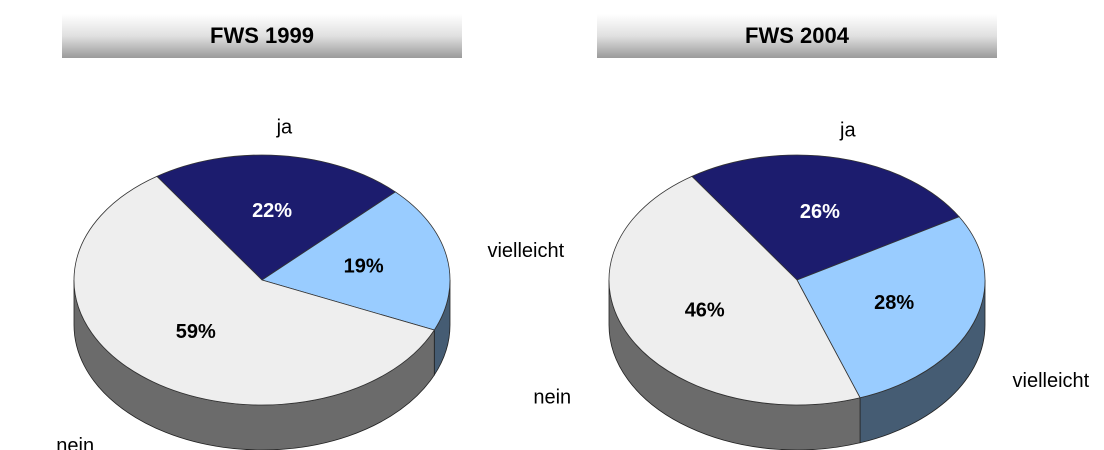  I want to click on chart-title: FWS 1999, so click(262, 35).